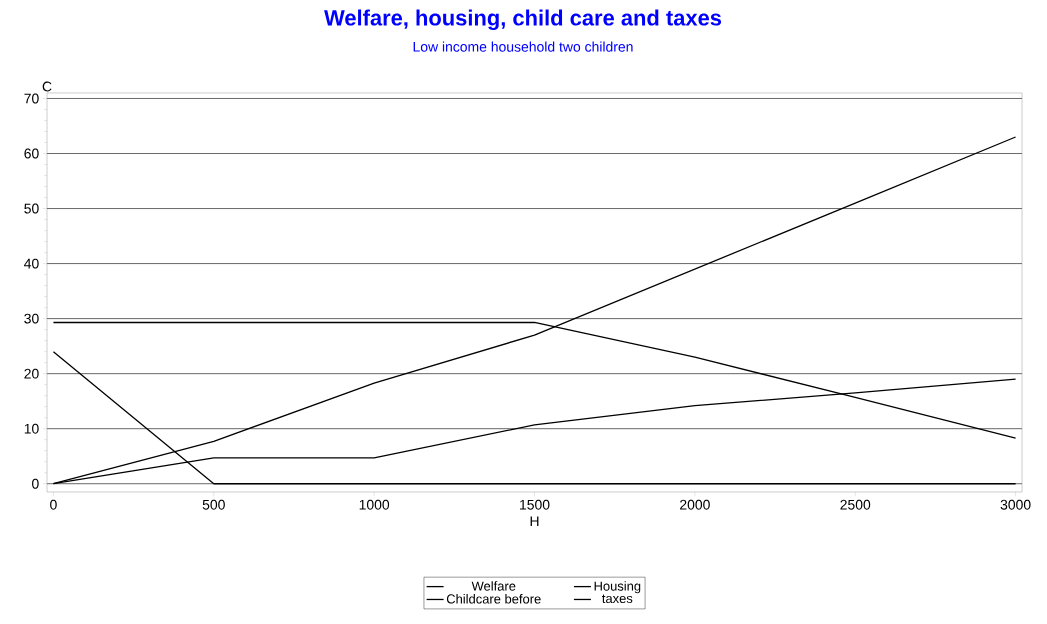  What do you see at coordinates (617, 599) in the screenshot?
I see `legend-label: taxes` at bounding box center [617, 599].